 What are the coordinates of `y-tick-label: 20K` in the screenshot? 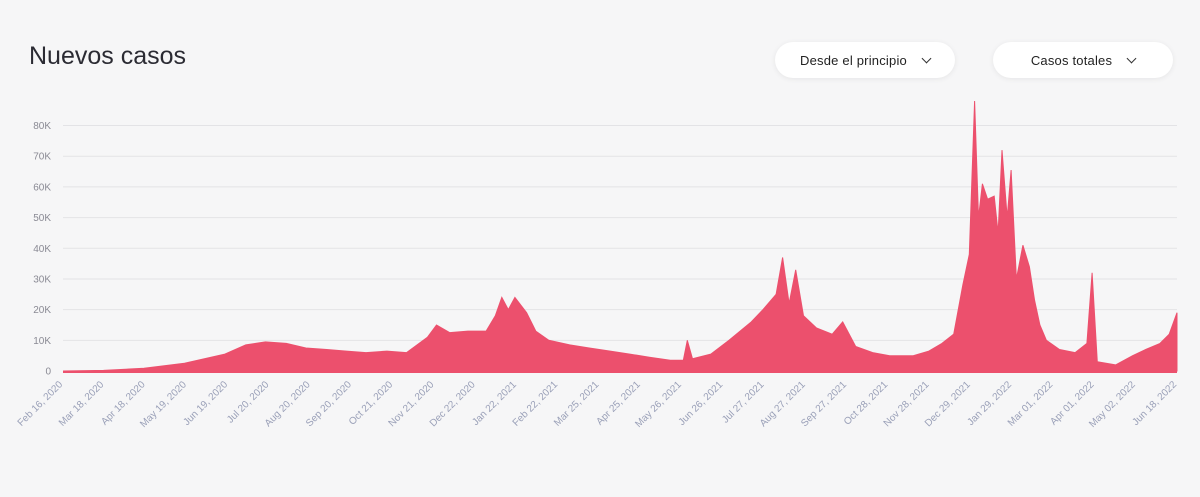 It's located at (42, 310).